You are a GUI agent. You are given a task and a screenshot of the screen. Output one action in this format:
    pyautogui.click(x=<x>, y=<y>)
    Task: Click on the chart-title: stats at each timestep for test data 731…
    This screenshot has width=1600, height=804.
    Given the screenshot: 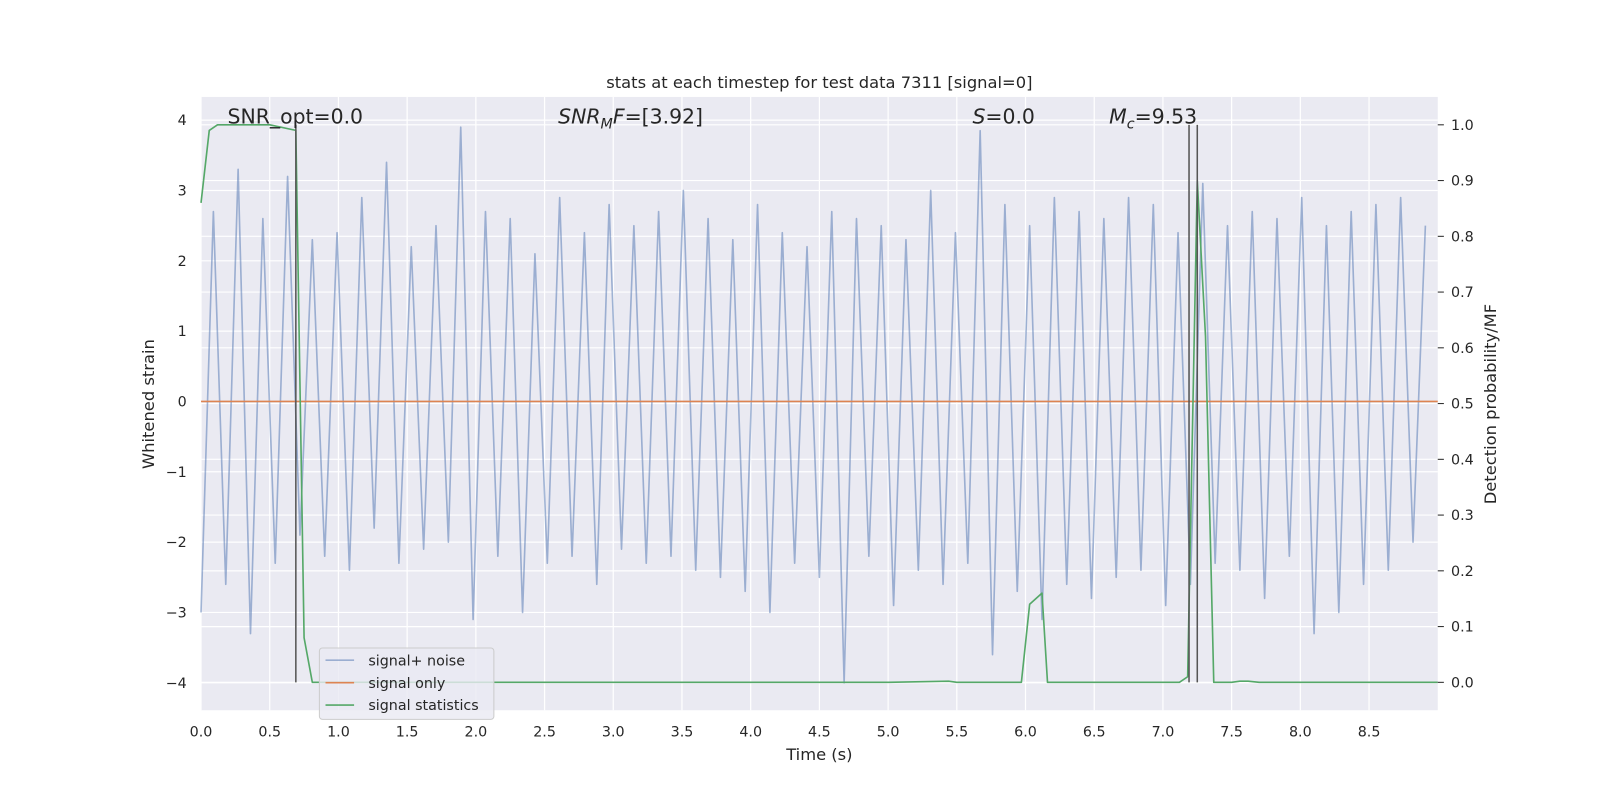 What is the action you would take?
    pyautogui.click(x=819, y=82)
    